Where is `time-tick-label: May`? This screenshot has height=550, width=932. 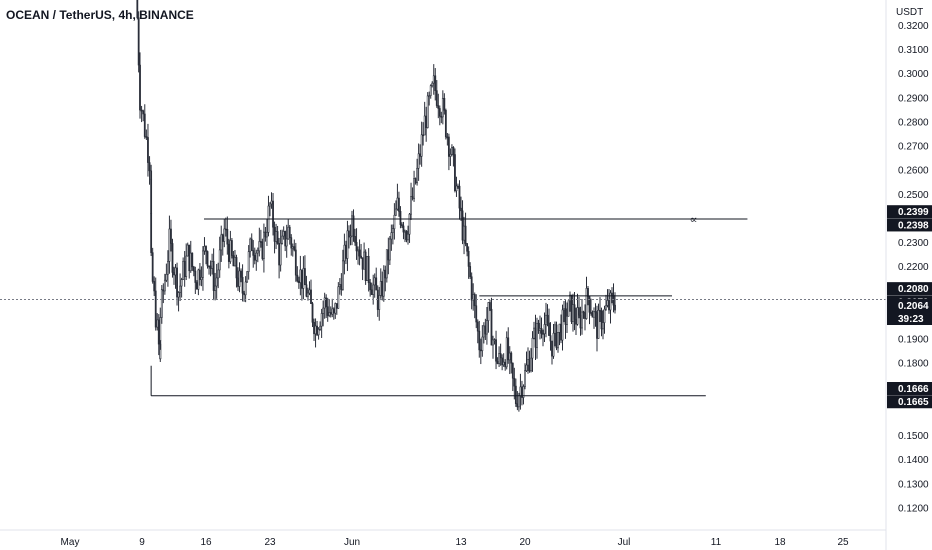 time-tick-label: May is located at coordinates (70, 542).